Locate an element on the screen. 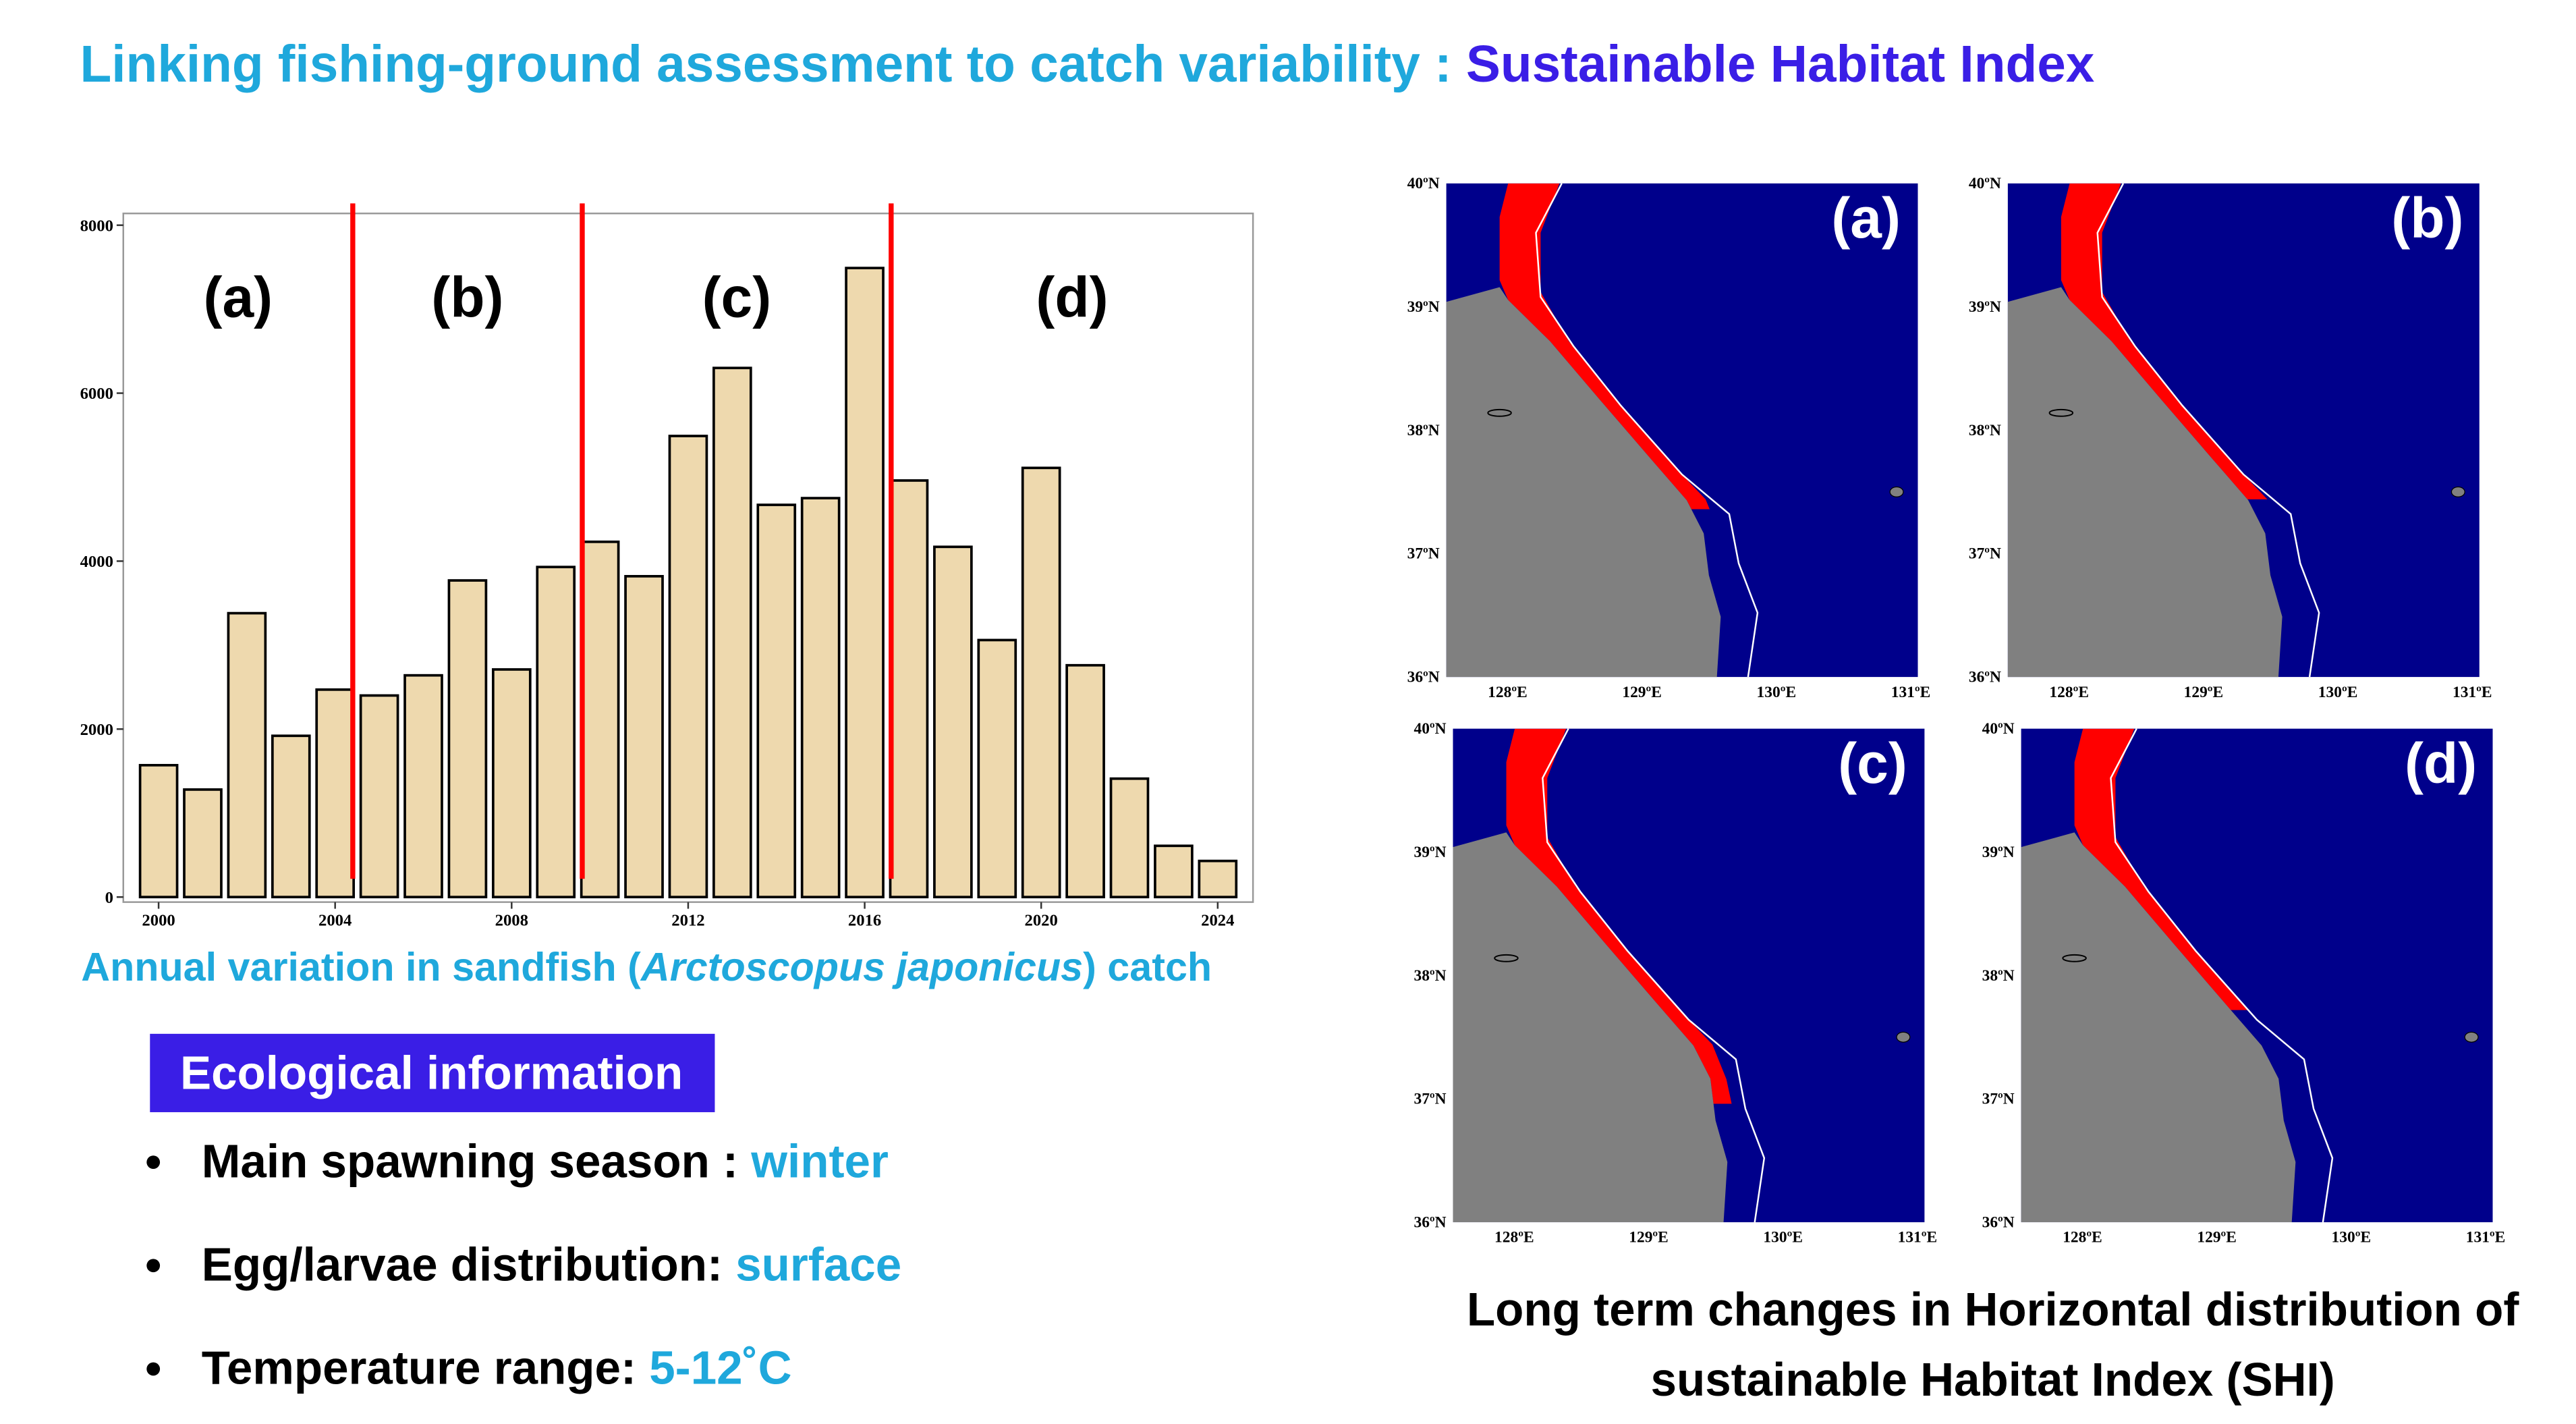  y-tick-label: 4000 is located at coordinates (96, 562).